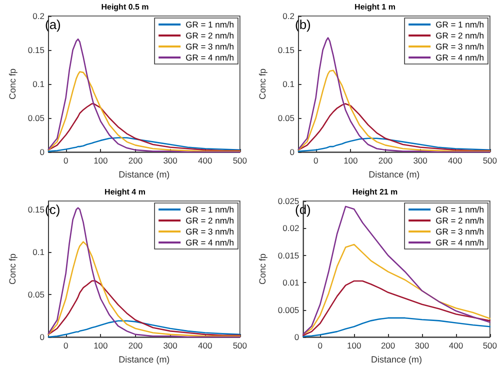 The image size is (500, 369). Describe the element at coordinates (125, 7) in the screenshot. I see `chart-title: Height 0.5 m` at that location.